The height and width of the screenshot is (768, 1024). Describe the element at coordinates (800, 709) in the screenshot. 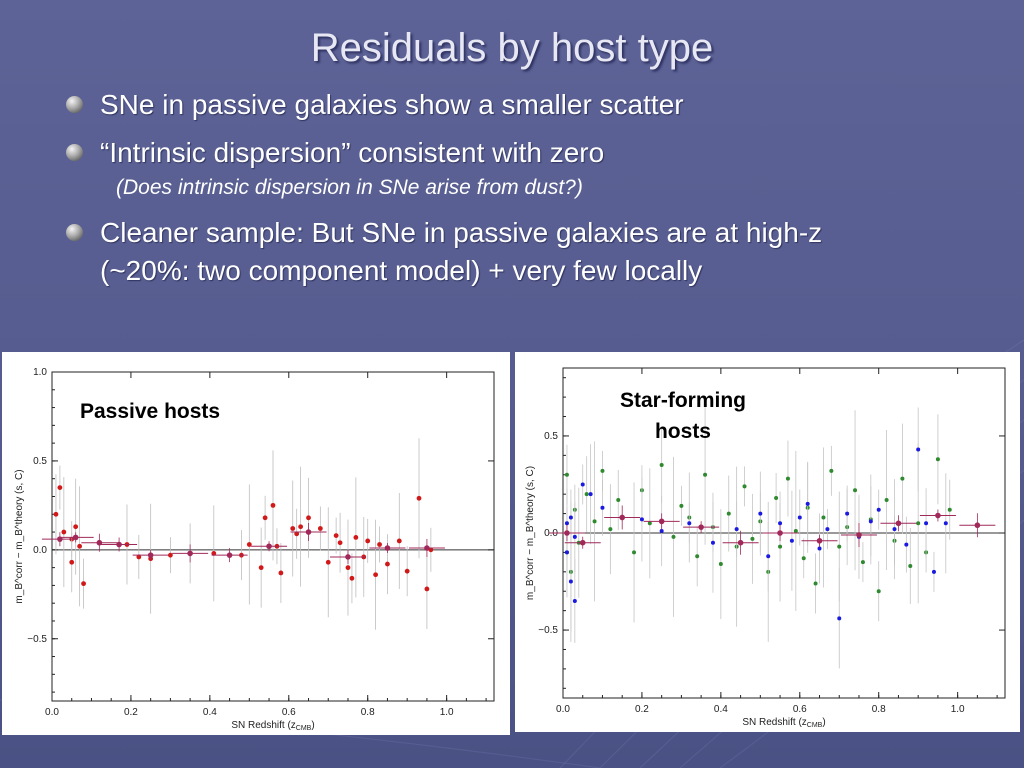

I see `x-tick-label: 0.6` at that location.